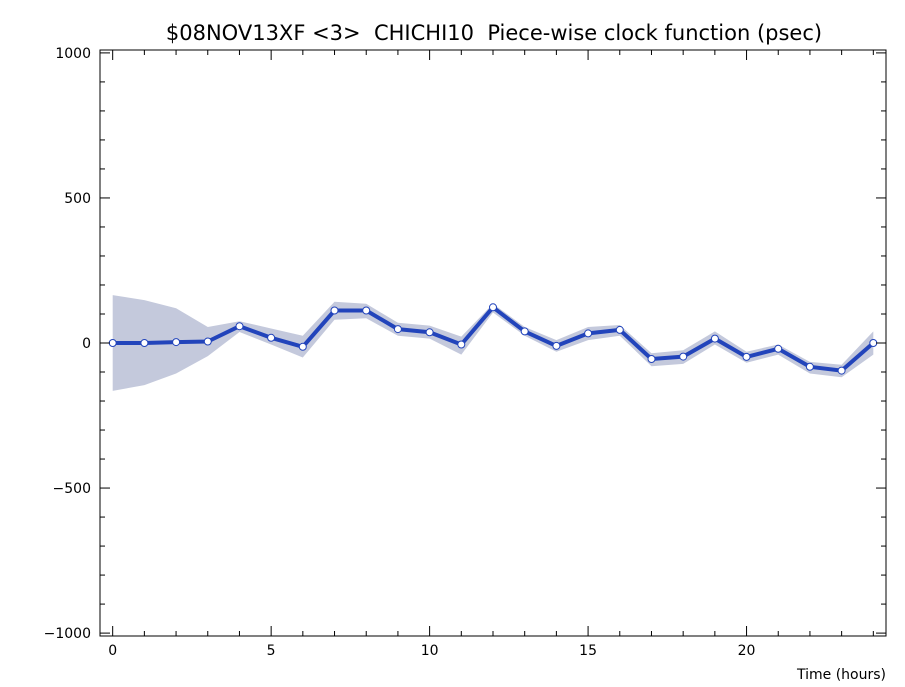  I want to click on y-tick-label: −500, so click(72, 489).